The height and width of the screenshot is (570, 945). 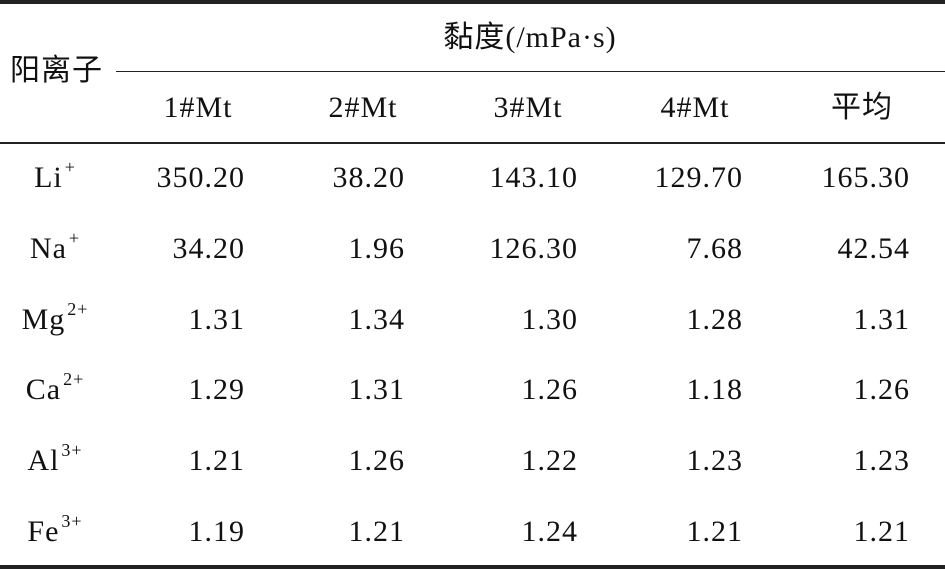 I want to click on ion: Al, so click(x=43, y=461).